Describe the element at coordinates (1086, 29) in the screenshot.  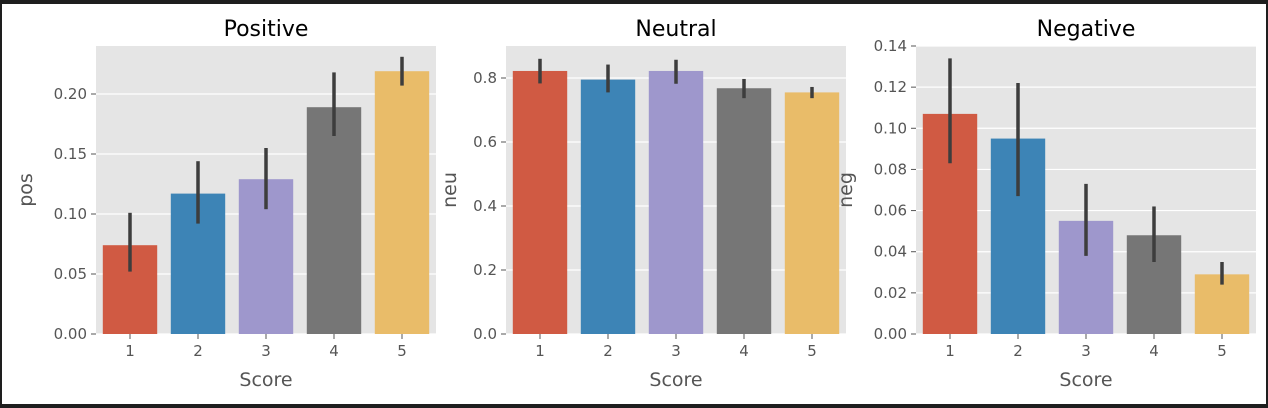
I see `chart-title: Negative` at that location.